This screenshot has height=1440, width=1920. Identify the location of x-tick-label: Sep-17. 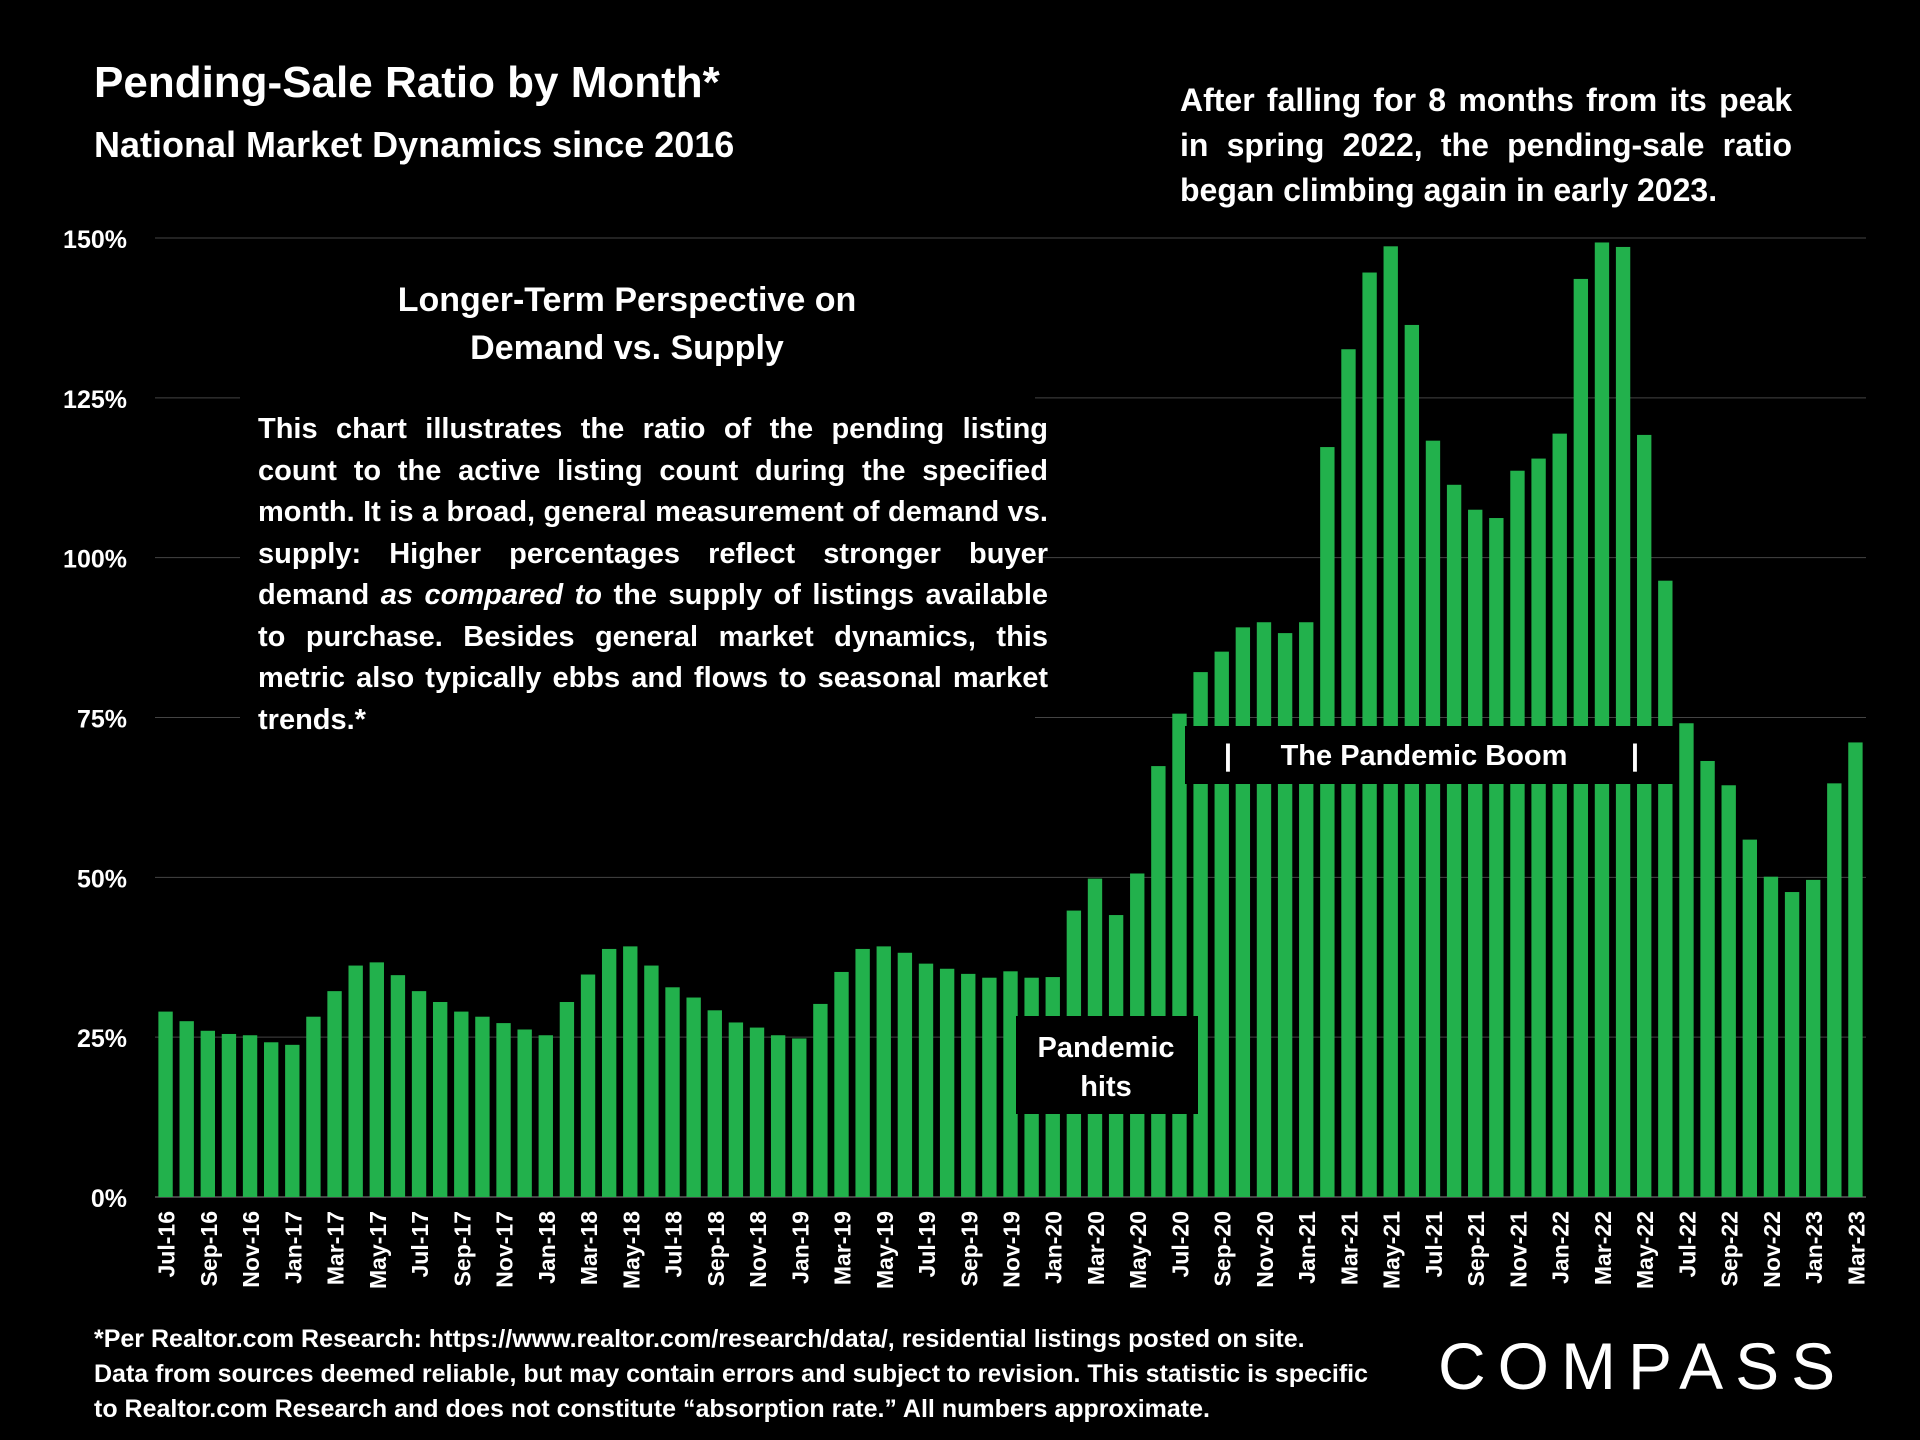
(462, 1248).